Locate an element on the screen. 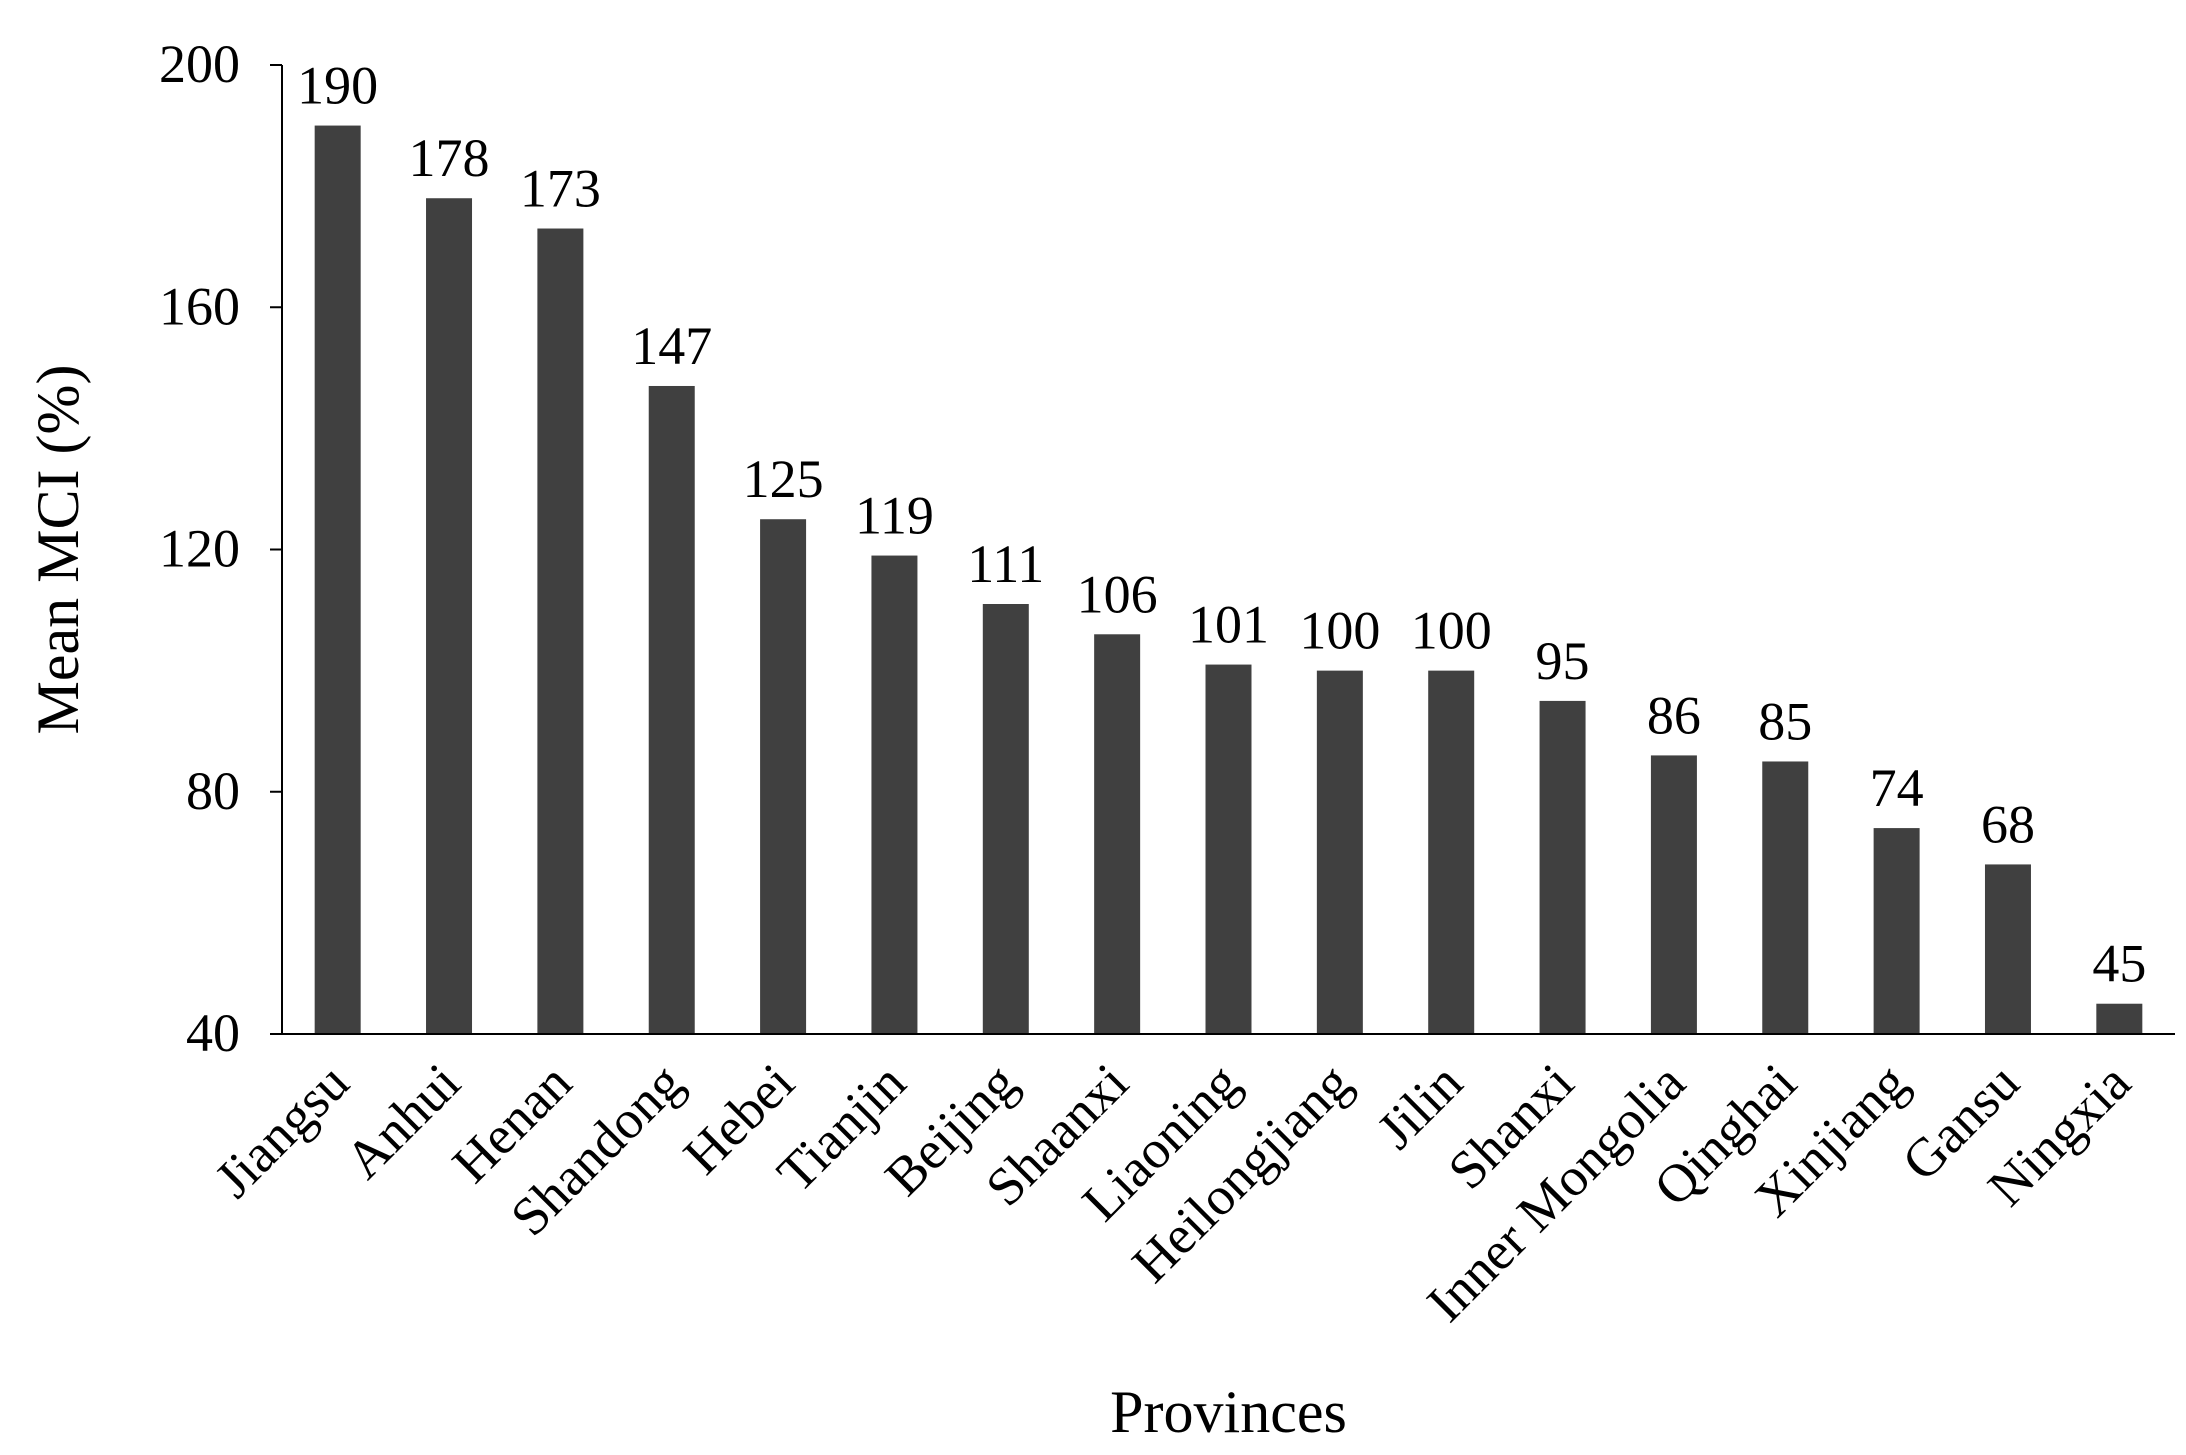  y-tick-label: 40 is located at coordinates (213, 1033).